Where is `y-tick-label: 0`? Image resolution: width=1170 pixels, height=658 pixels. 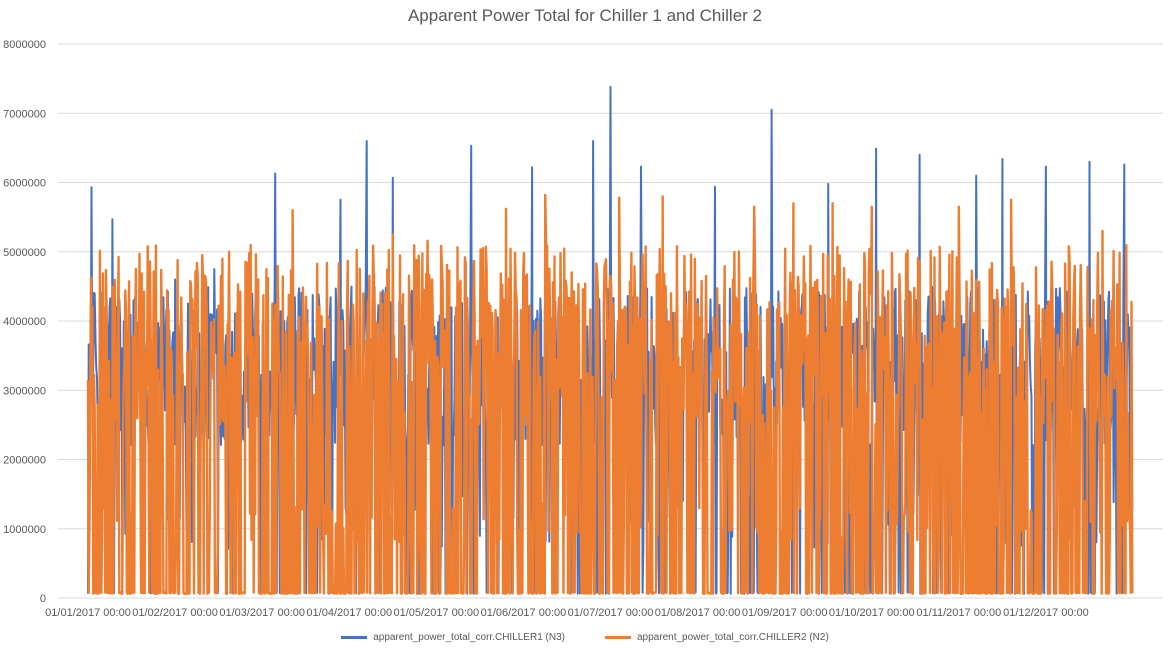 y-tick-label: 0 is located at coordinates (43, 599).